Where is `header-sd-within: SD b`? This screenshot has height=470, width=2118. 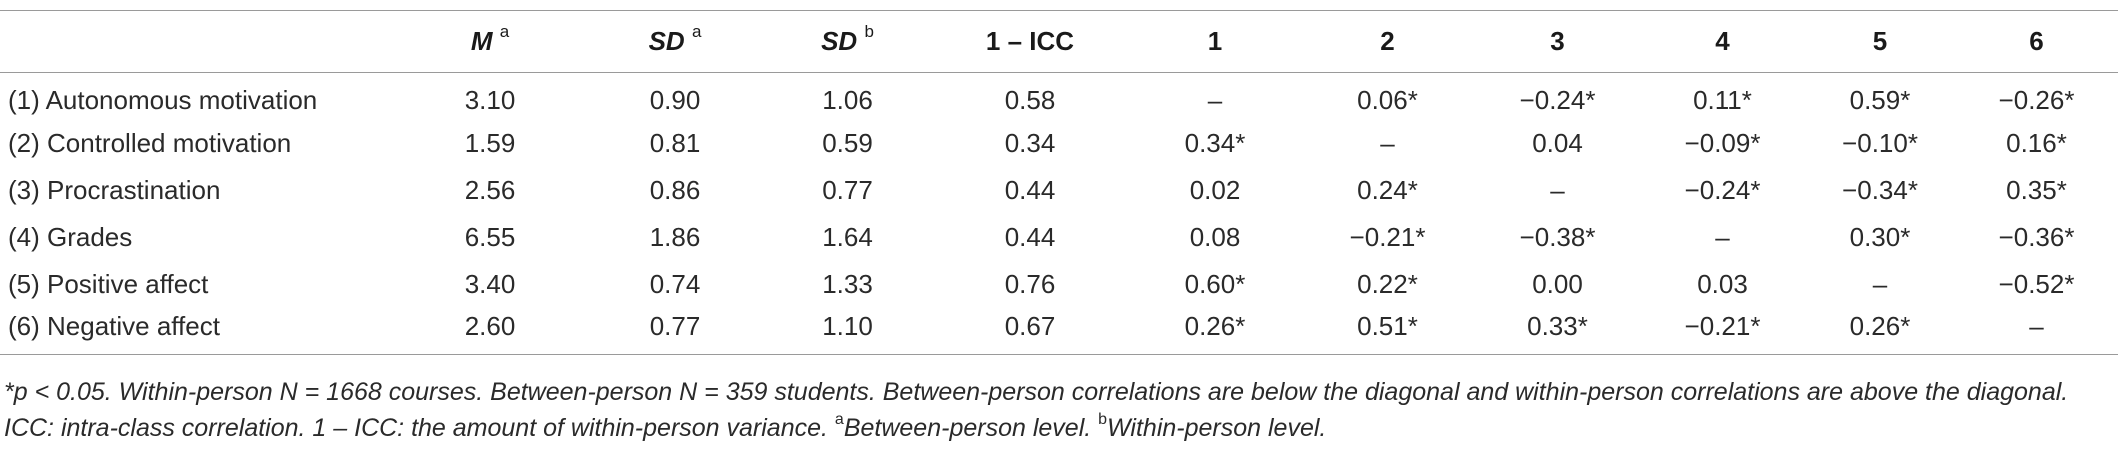
header-sd-within: SD b is located at coordinates (847, 39).